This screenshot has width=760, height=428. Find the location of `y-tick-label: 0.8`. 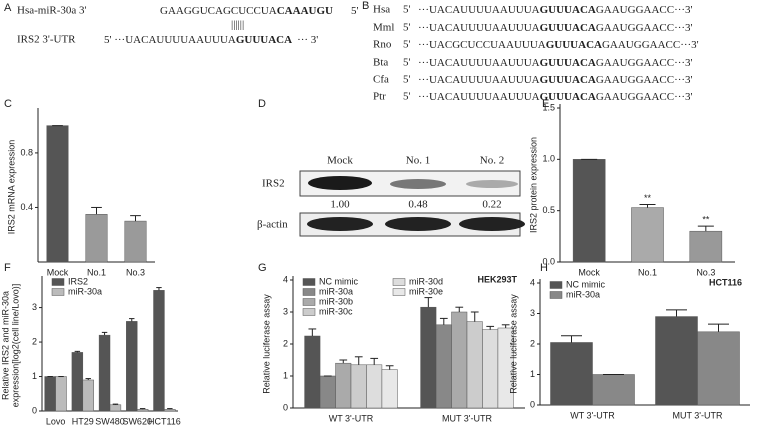

y-tick-label: 0.8 is located at coordinates (26, 152).